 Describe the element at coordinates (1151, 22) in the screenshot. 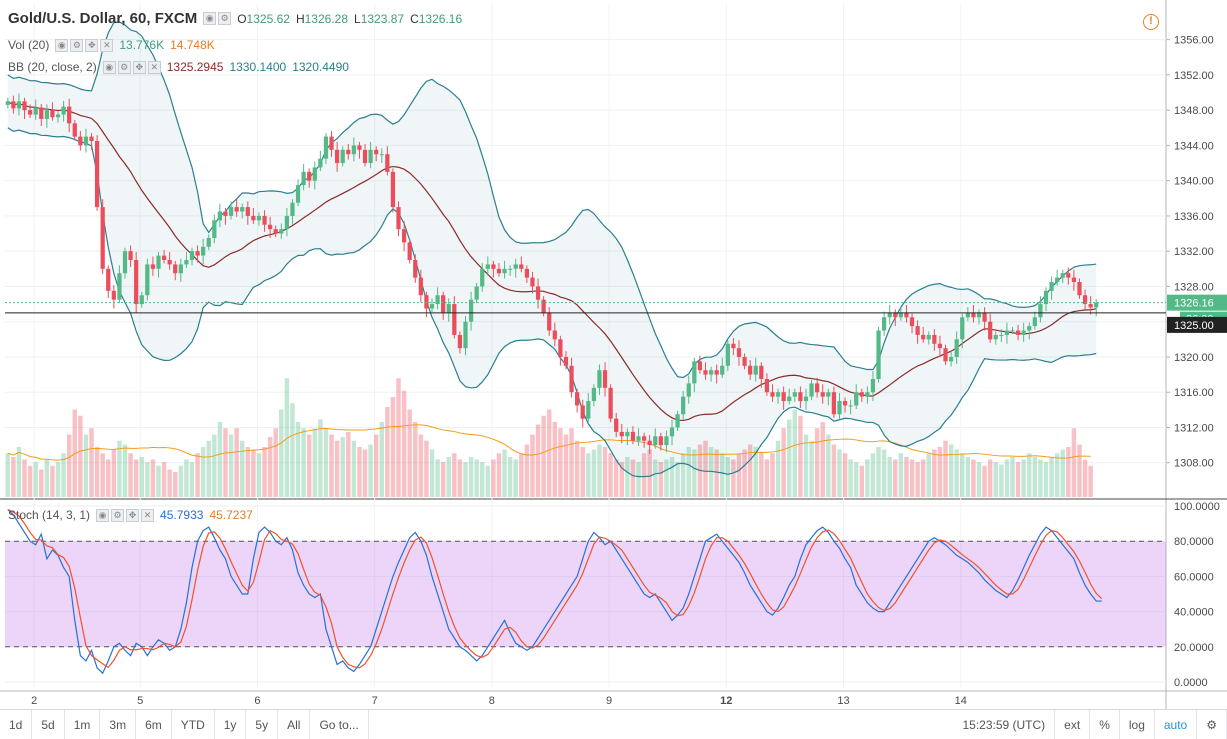

I see `alert-icon: !` at that location.